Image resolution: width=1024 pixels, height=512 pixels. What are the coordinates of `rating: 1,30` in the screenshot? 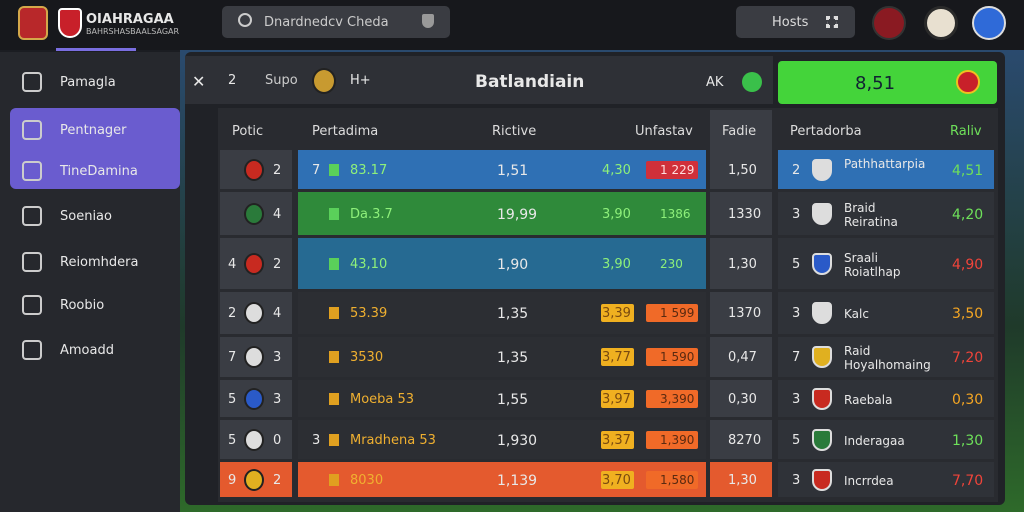 It's located at (968, 440).